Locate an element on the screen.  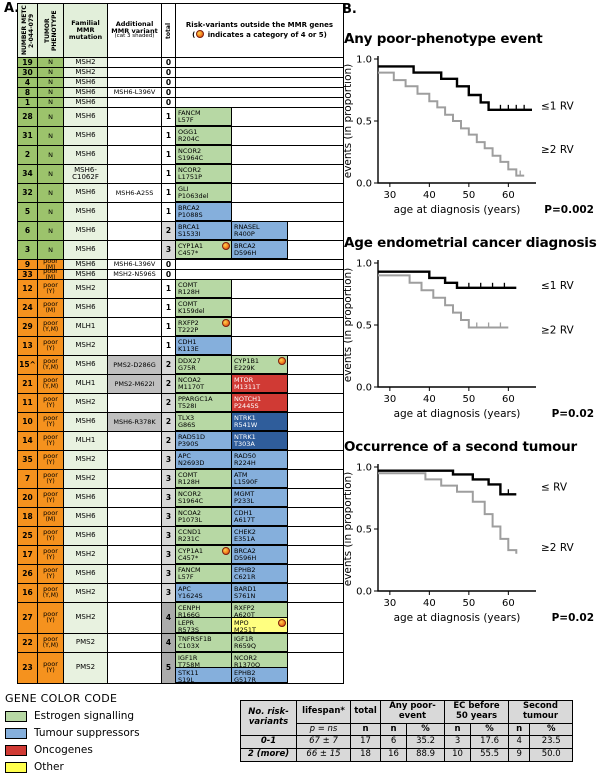
gene-name: TNFRSF1B is located at coordinates (195, 639).